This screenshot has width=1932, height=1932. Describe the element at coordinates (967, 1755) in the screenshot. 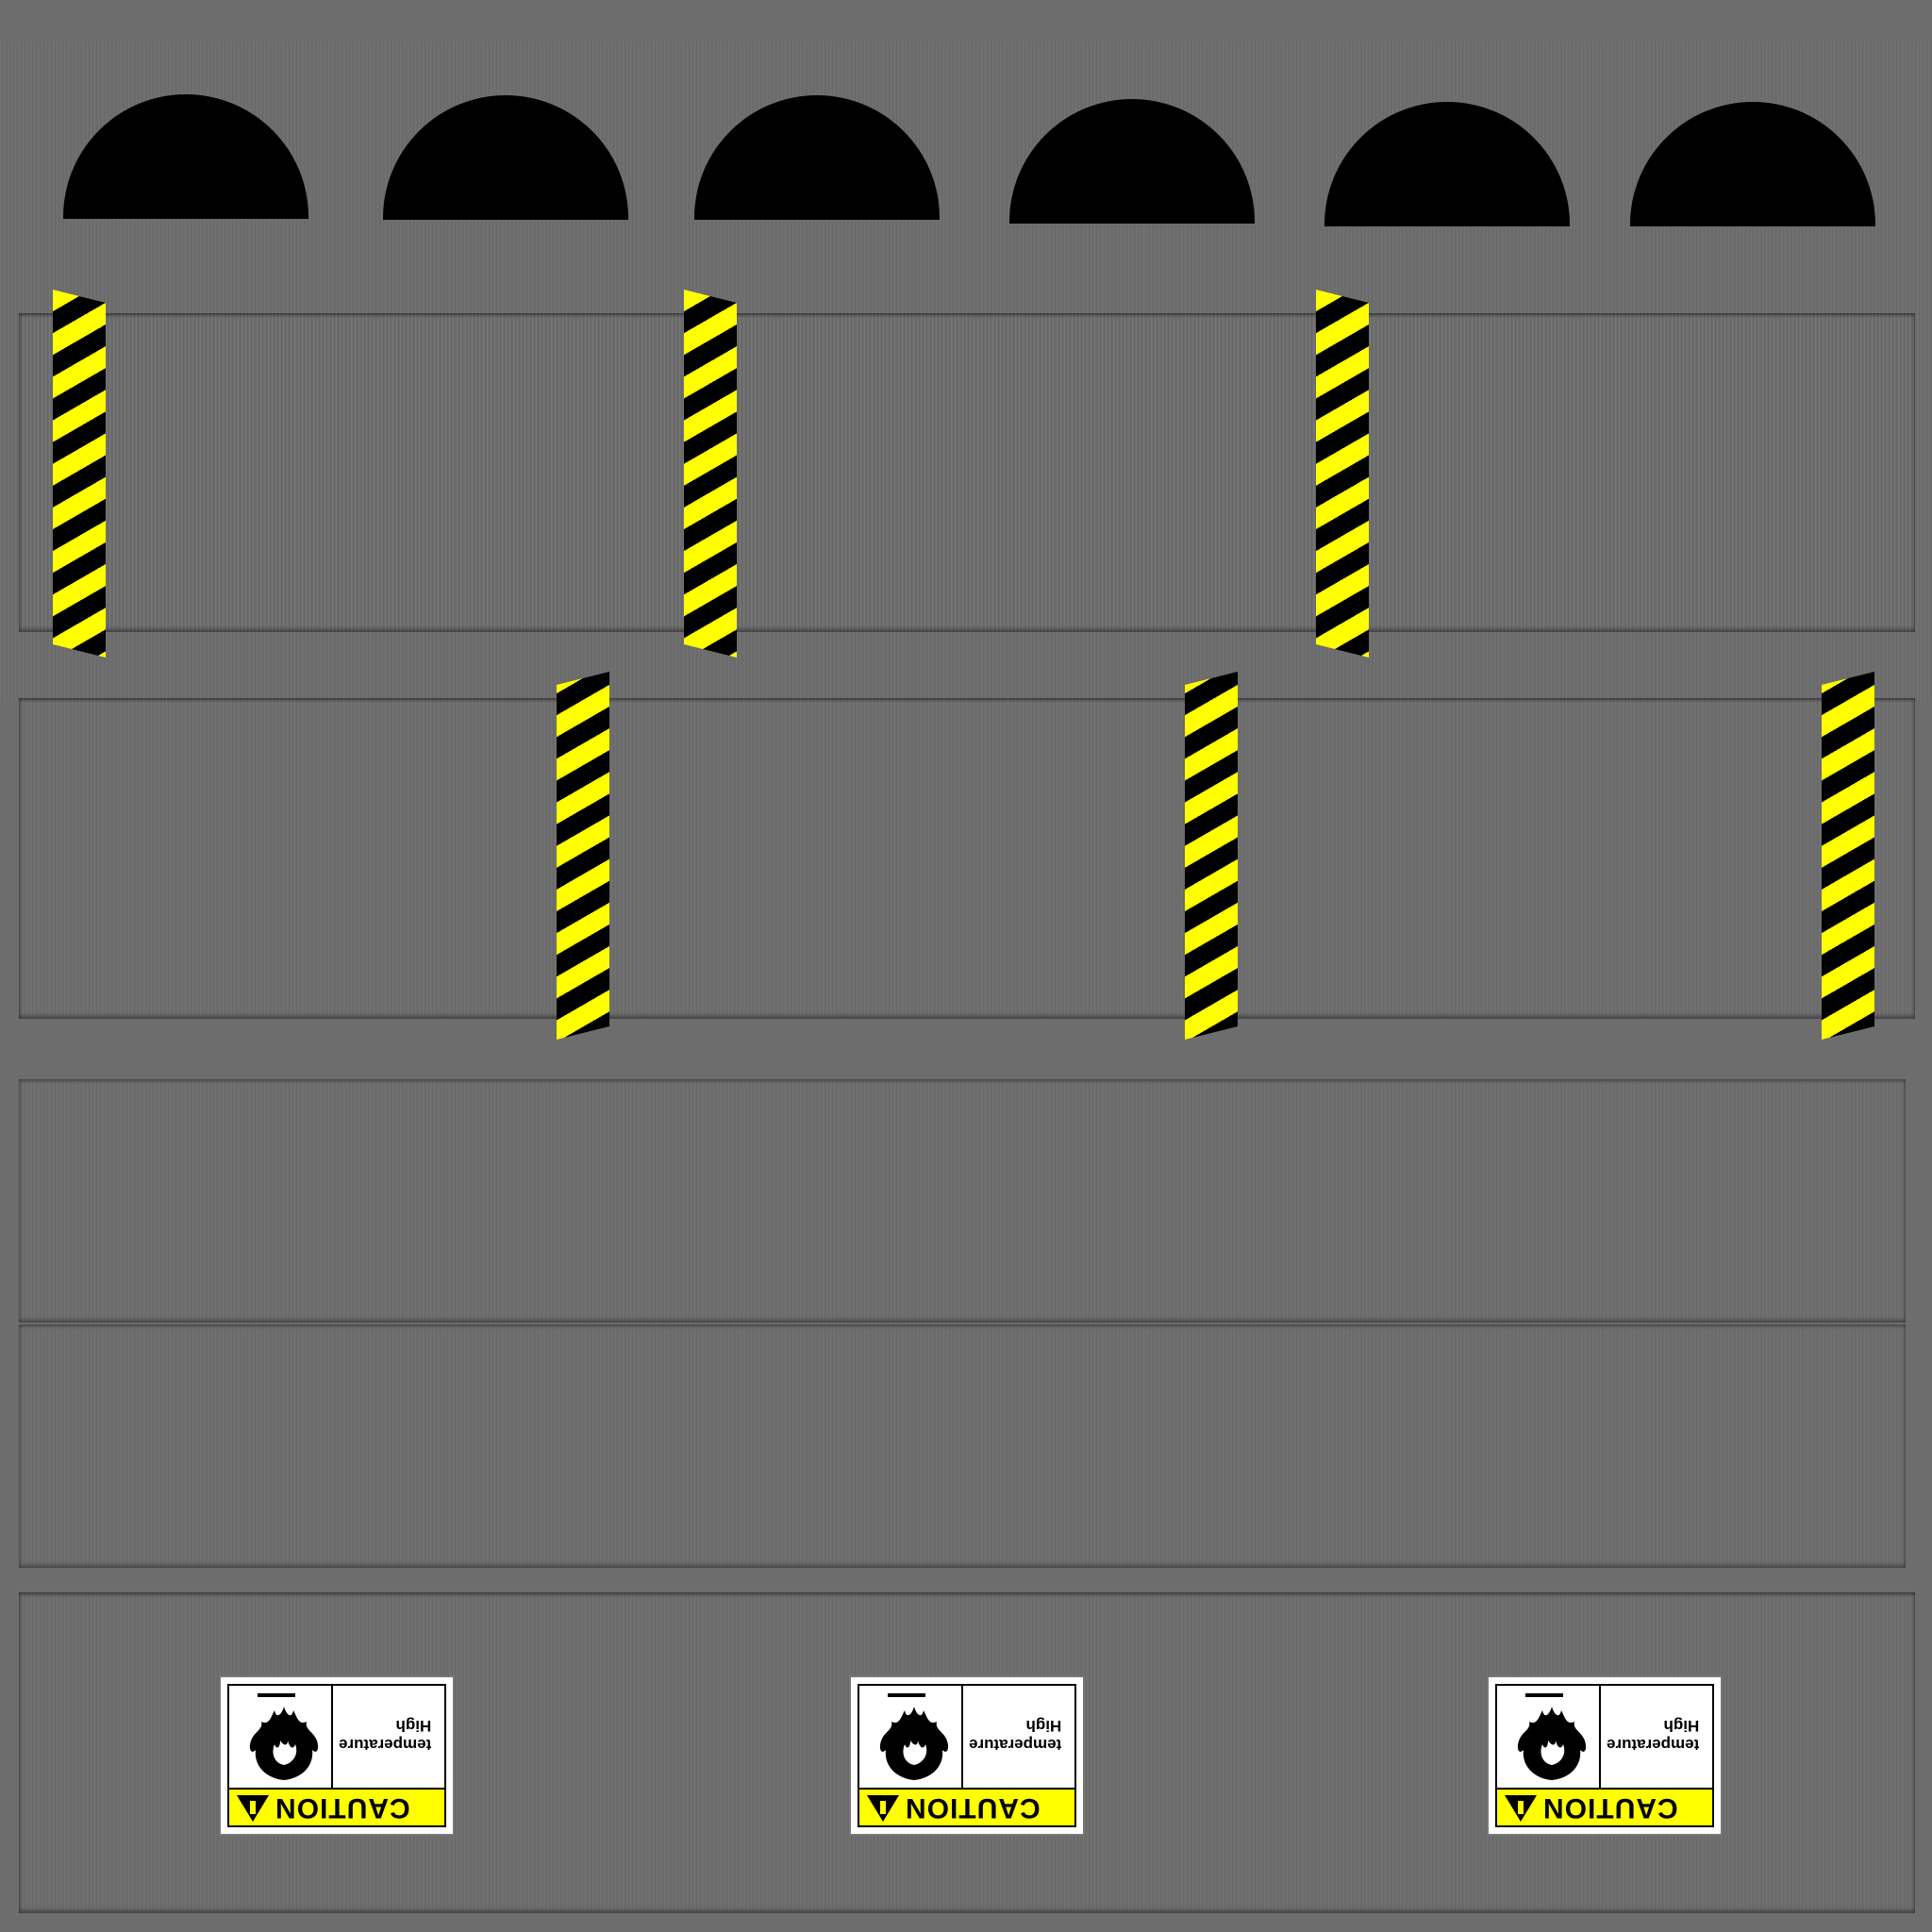

I see `warning-sign-2: temperature High CAUTION` at that location.